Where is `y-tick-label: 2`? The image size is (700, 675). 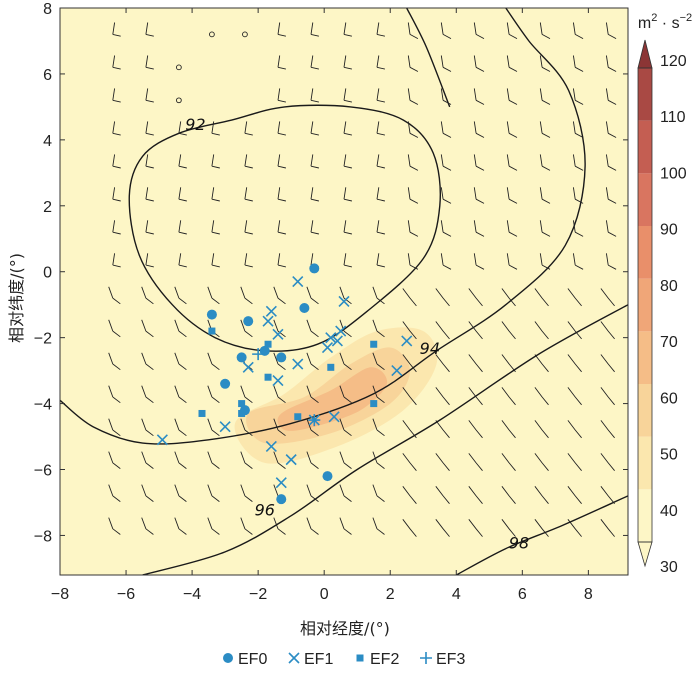 y-tick-label: 2 is located at coordinates (47, 207).